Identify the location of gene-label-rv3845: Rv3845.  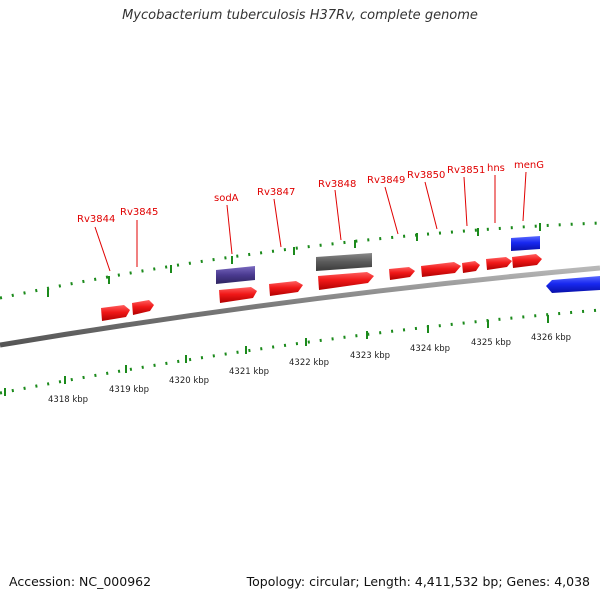
(139, 212).